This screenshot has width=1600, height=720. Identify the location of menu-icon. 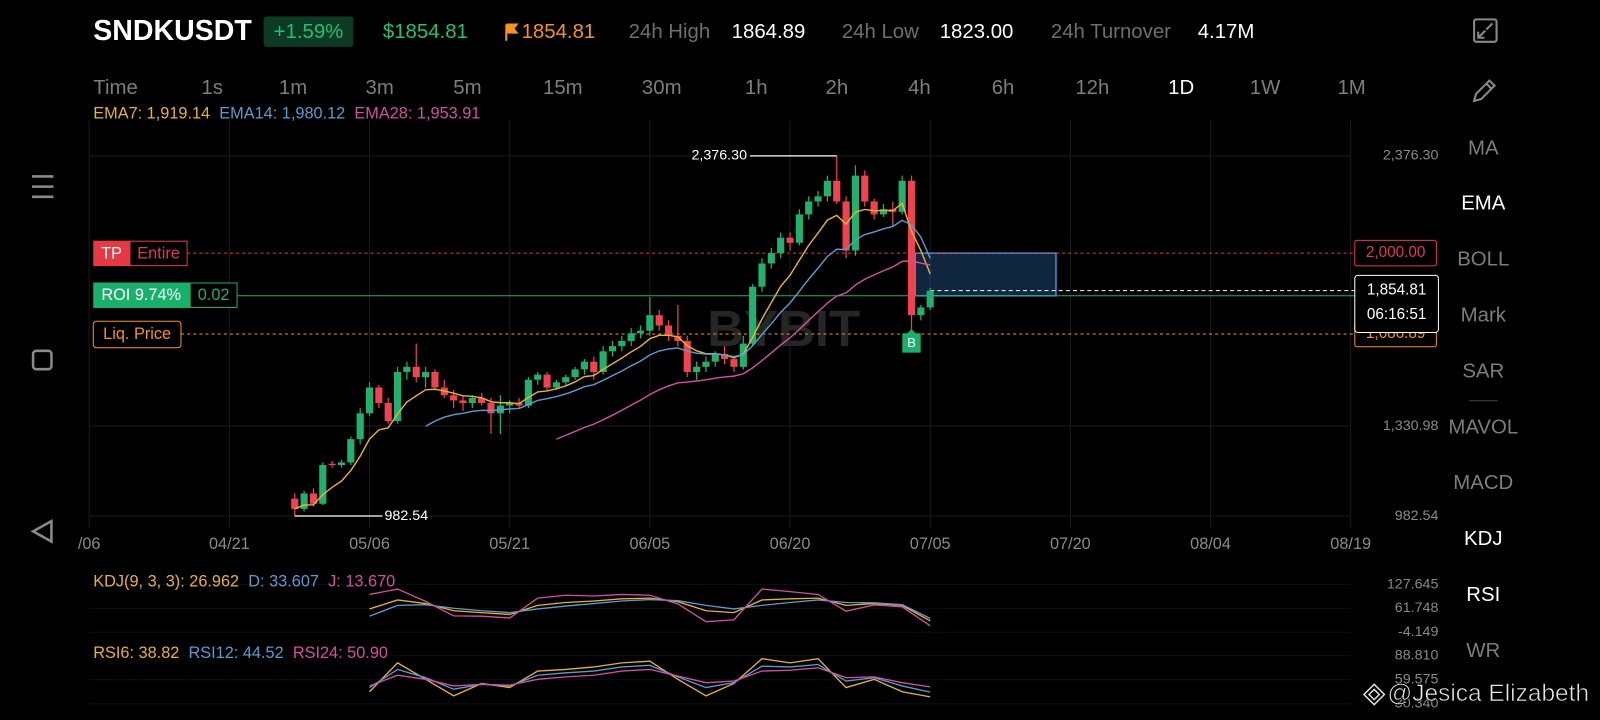
(43, 187).